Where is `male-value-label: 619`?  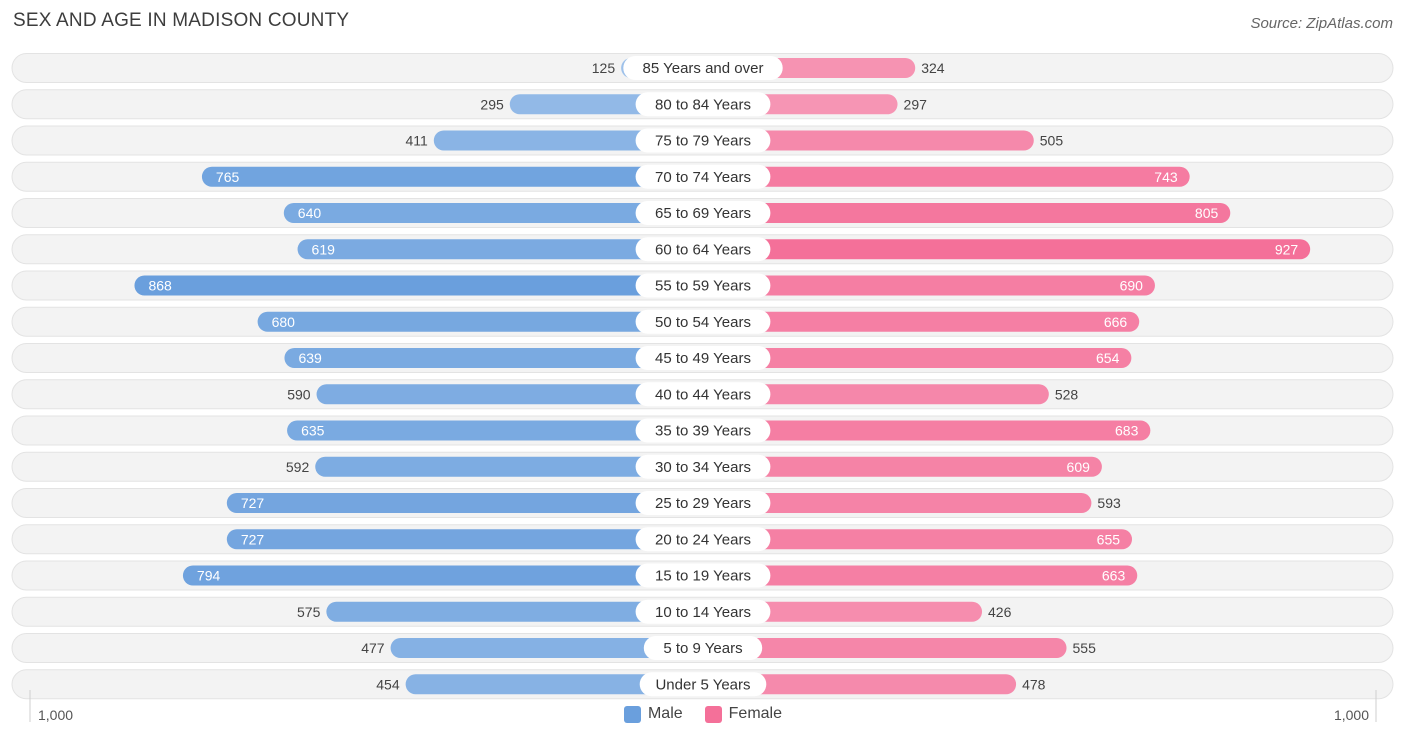
male-value-label: 619 is located at coordinates (324, 249).